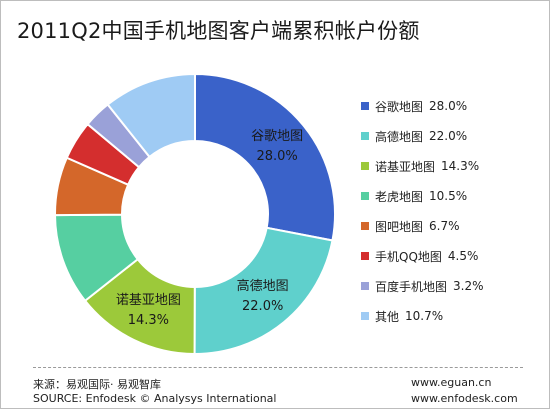 The image size is (550, 410). I want to click on legend-value-2: 14.3%, so click(460, 166).